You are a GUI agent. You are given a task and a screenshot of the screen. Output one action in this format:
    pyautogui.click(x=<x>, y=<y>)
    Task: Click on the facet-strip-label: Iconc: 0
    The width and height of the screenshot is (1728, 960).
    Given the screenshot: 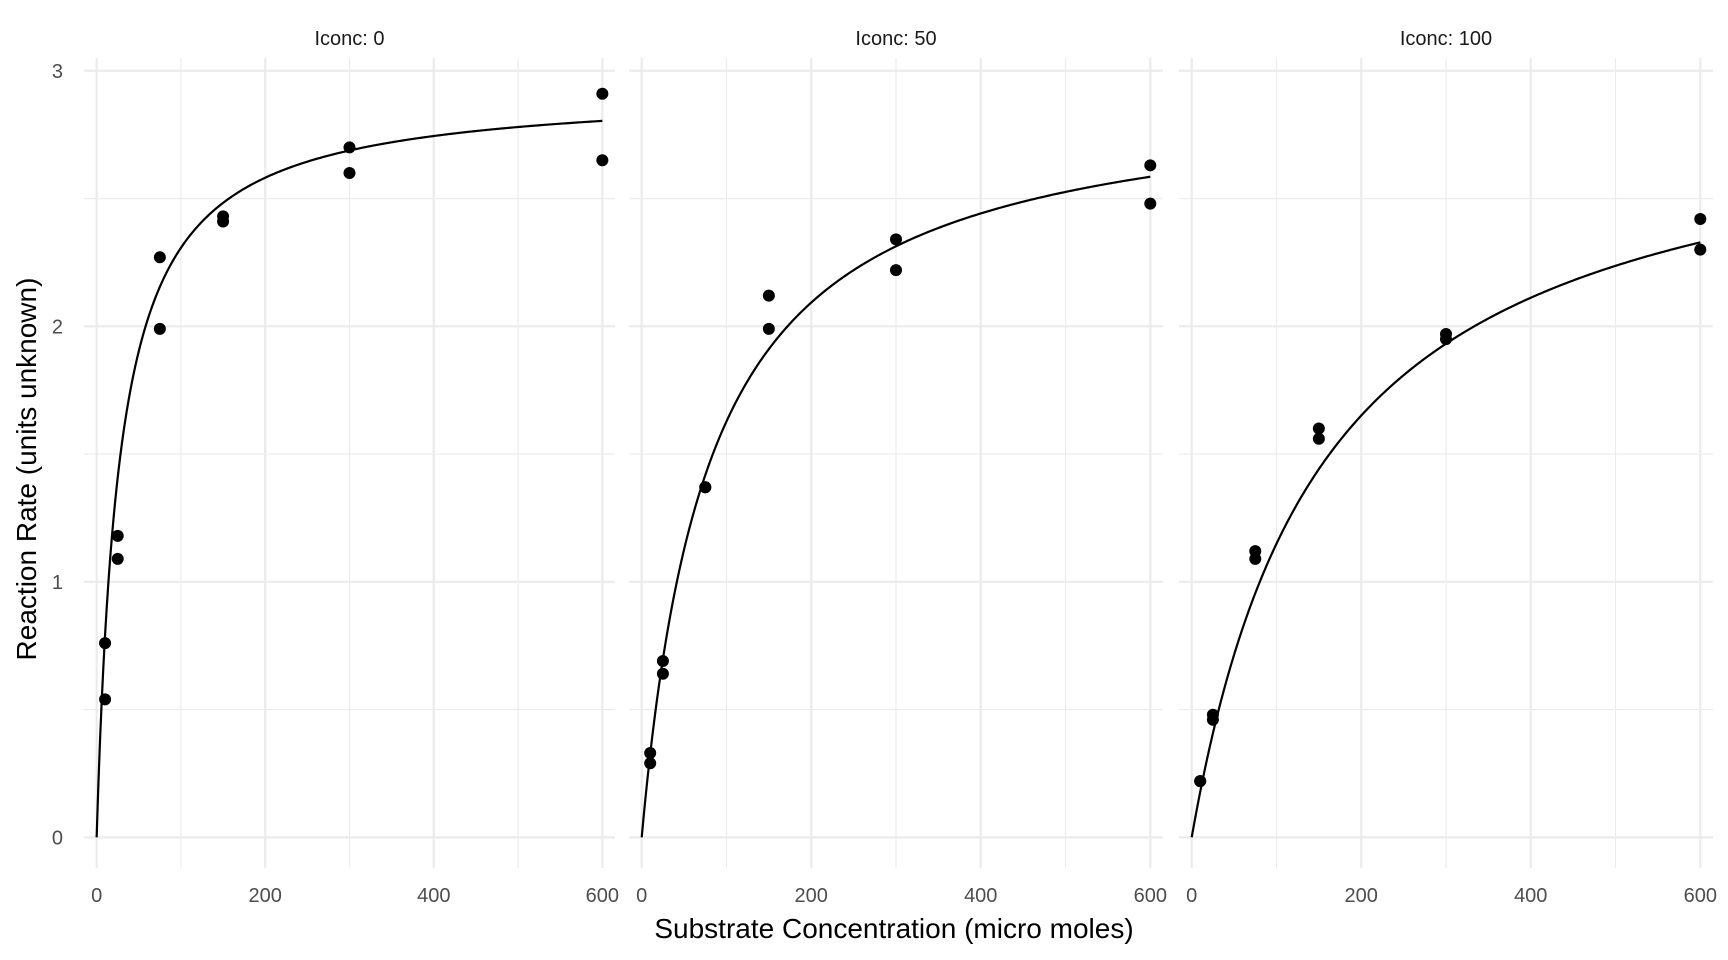 What is the action you would take?
    pyautogui.click(x=349, y=39)
    